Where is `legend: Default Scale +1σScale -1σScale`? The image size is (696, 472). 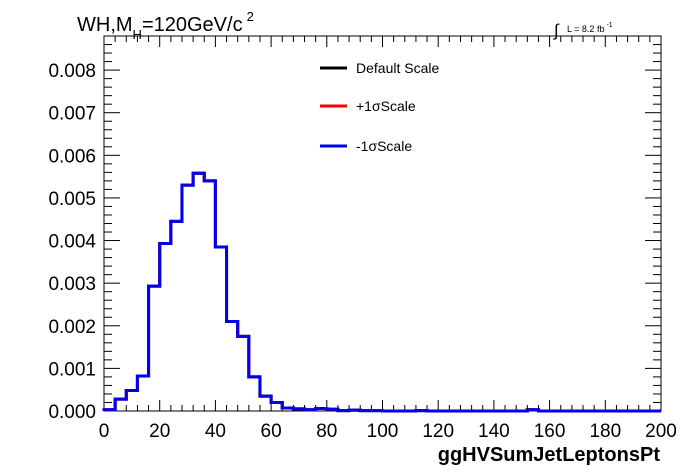
legend: Default Scale +1σScale -1σScale is located at coordinates (379, 107).